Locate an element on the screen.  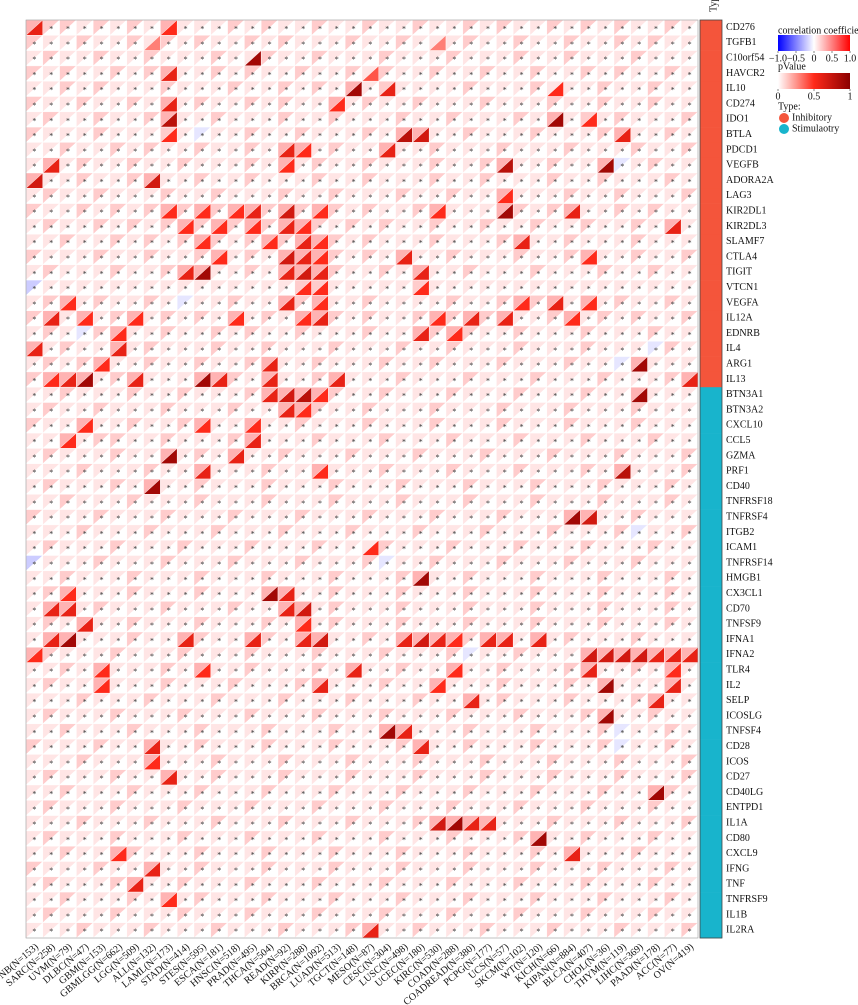
row-label: TNFRSF14 is located at coordinates (749, 562).